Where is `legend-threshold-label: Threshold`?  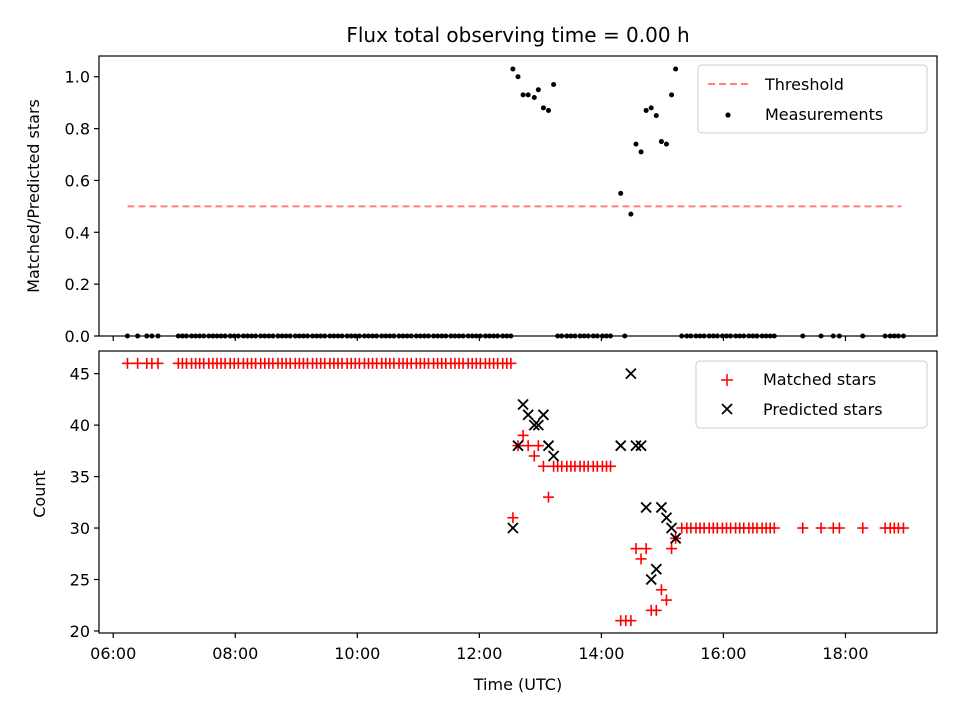 legend-threshold-label: Threshold is located at coordinates (804, 84).